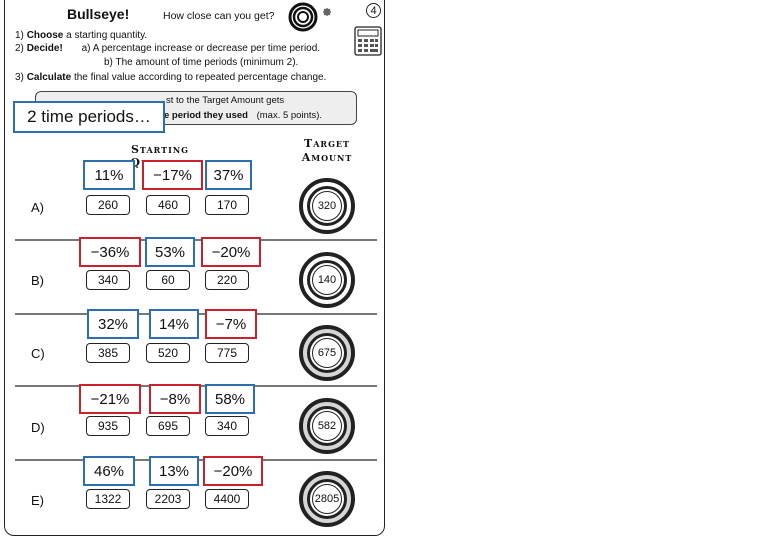  I want to click on target-bullseye: 582, so click(327, 426).